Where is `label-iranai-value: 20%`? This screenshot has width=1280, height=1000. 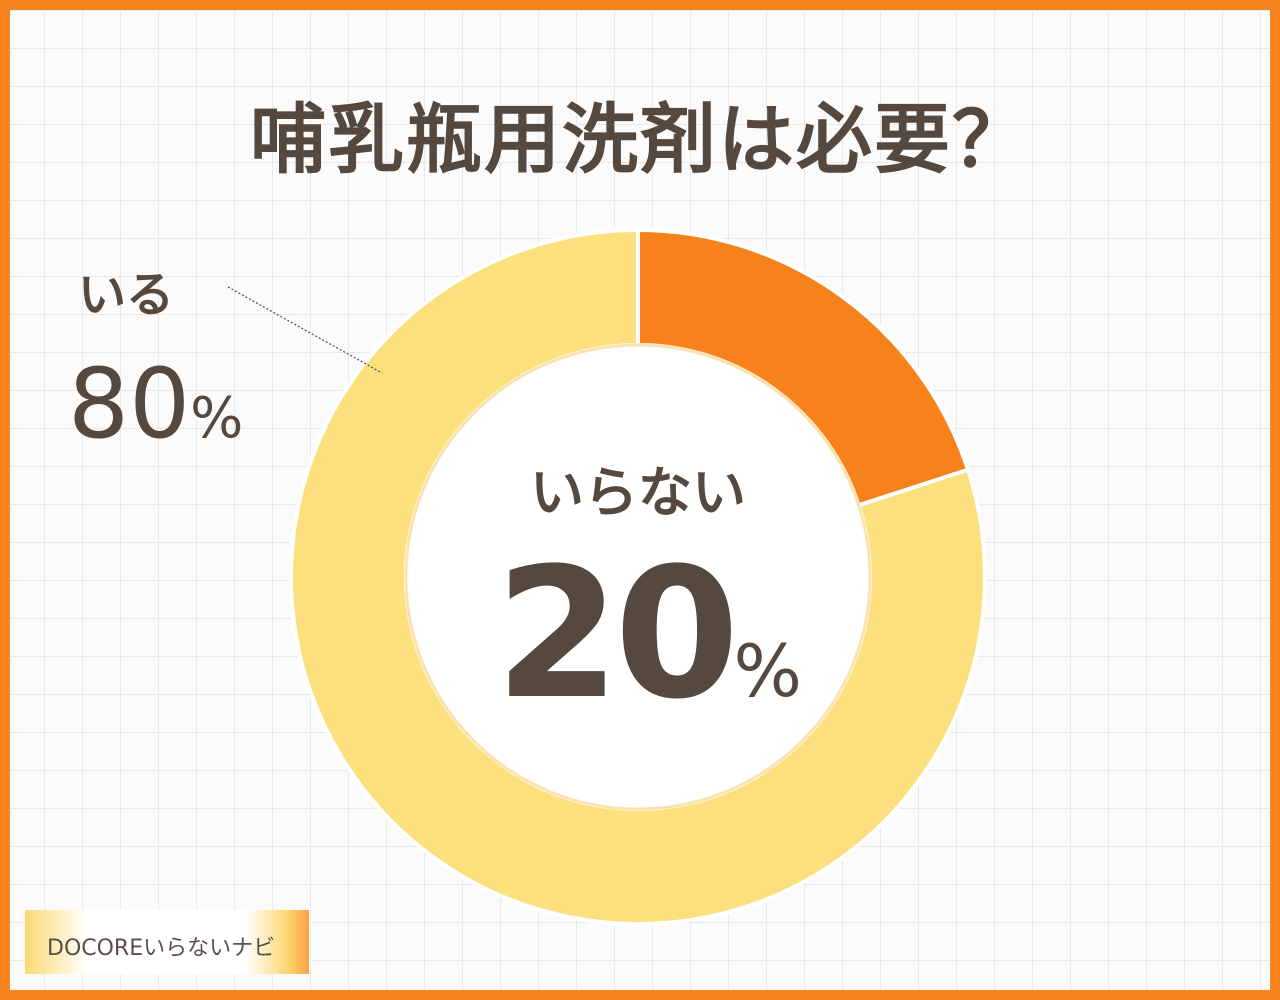
label-iranai-value: 20% is located at coordinates (648, 634).